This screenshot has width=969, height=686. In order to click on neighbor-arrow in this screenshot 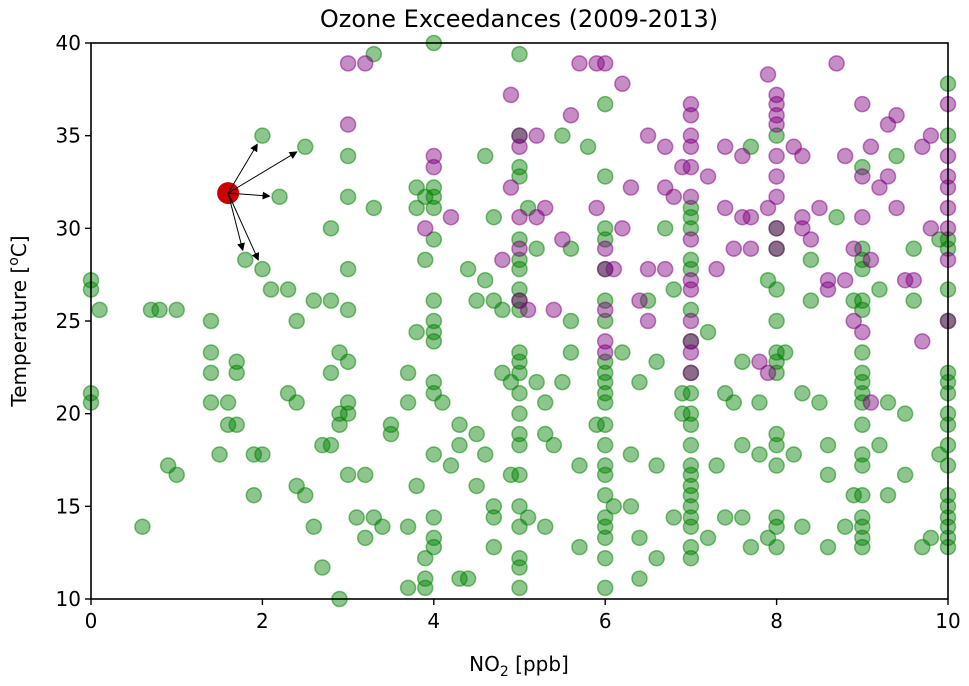, I will do `click(236, 222)`.